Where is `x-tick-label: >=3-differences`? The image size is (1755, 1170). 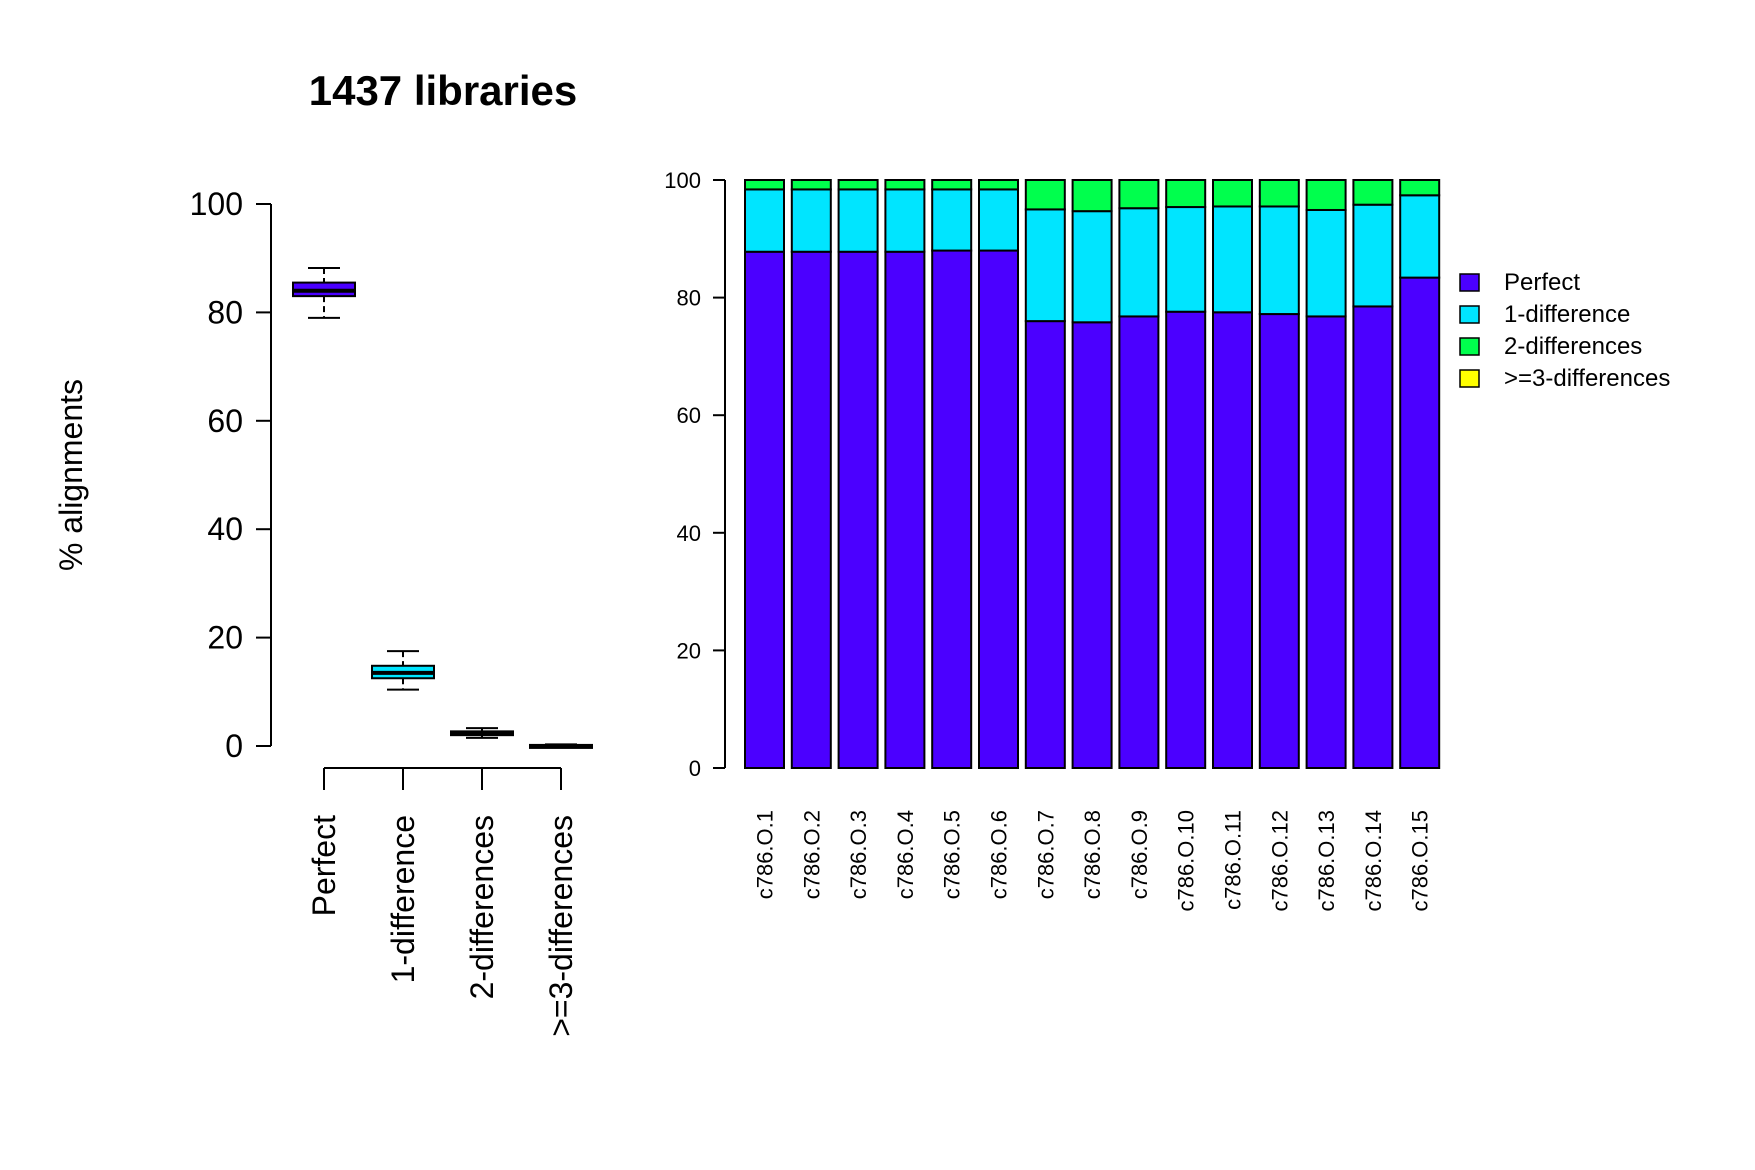 x-tick-label: >=3-differences is located at coordinates (561, 926).